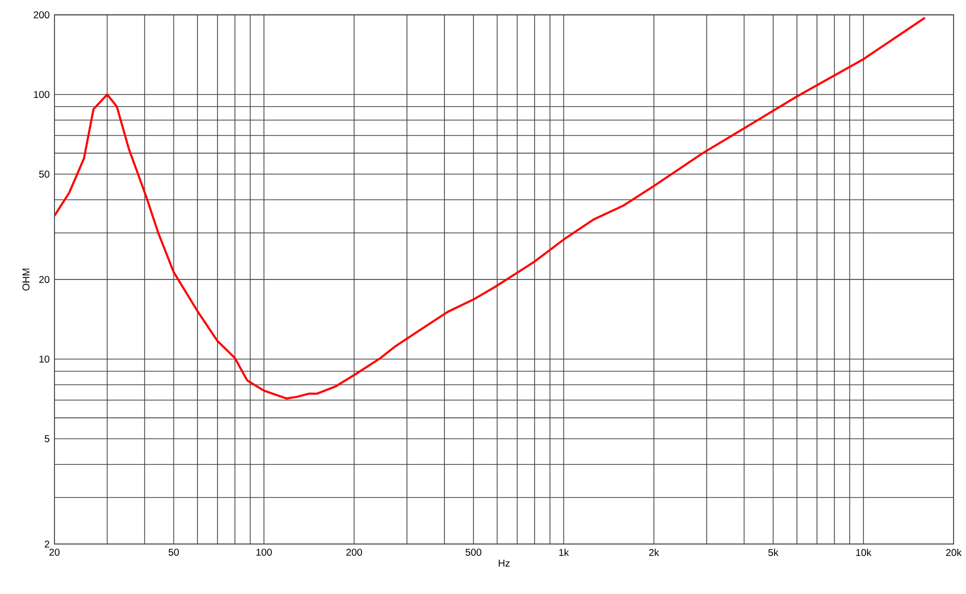 This screenshot has width=966, height=594. I want to click on y-tick-label: 5, so click(47, 439).